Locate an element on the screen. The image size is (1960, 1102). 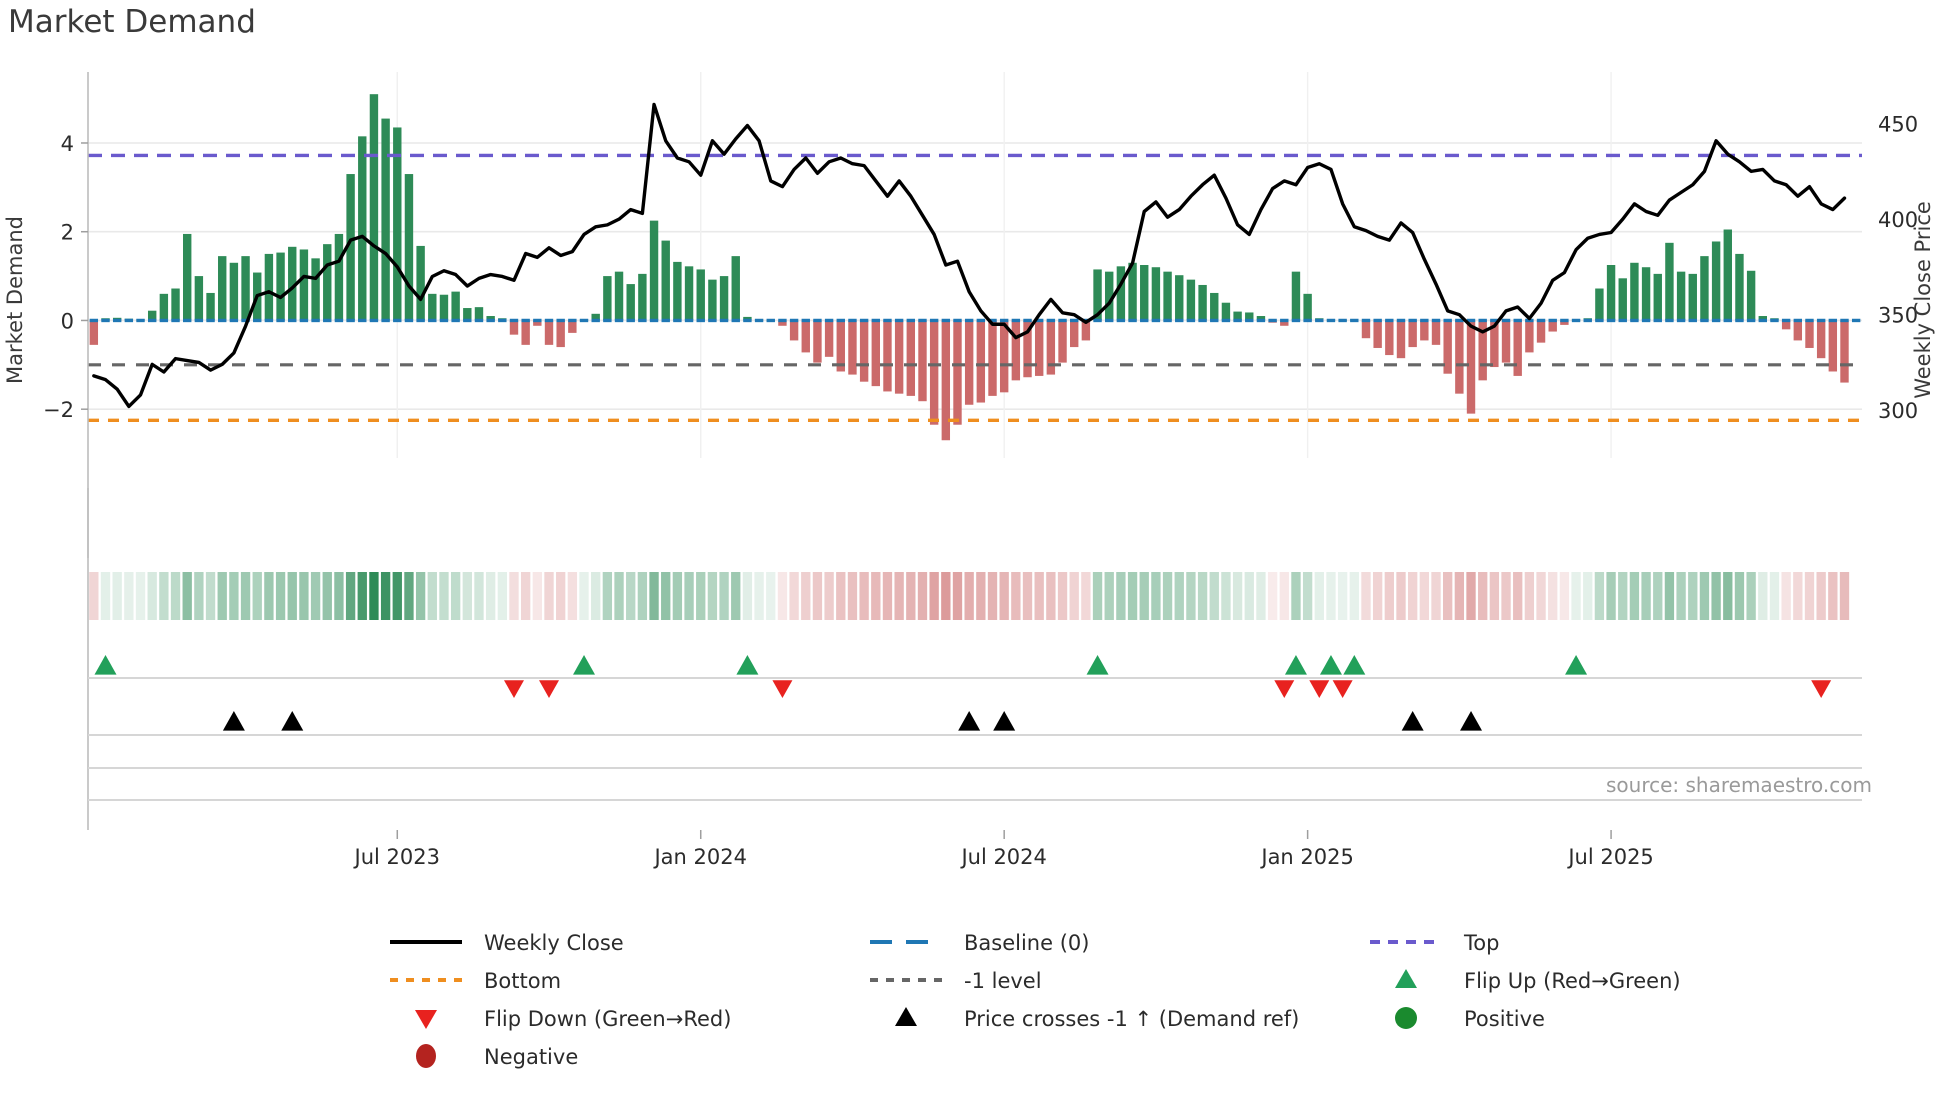
legend-item-label: Baseline (0) is located at coordinates (1026, 943).